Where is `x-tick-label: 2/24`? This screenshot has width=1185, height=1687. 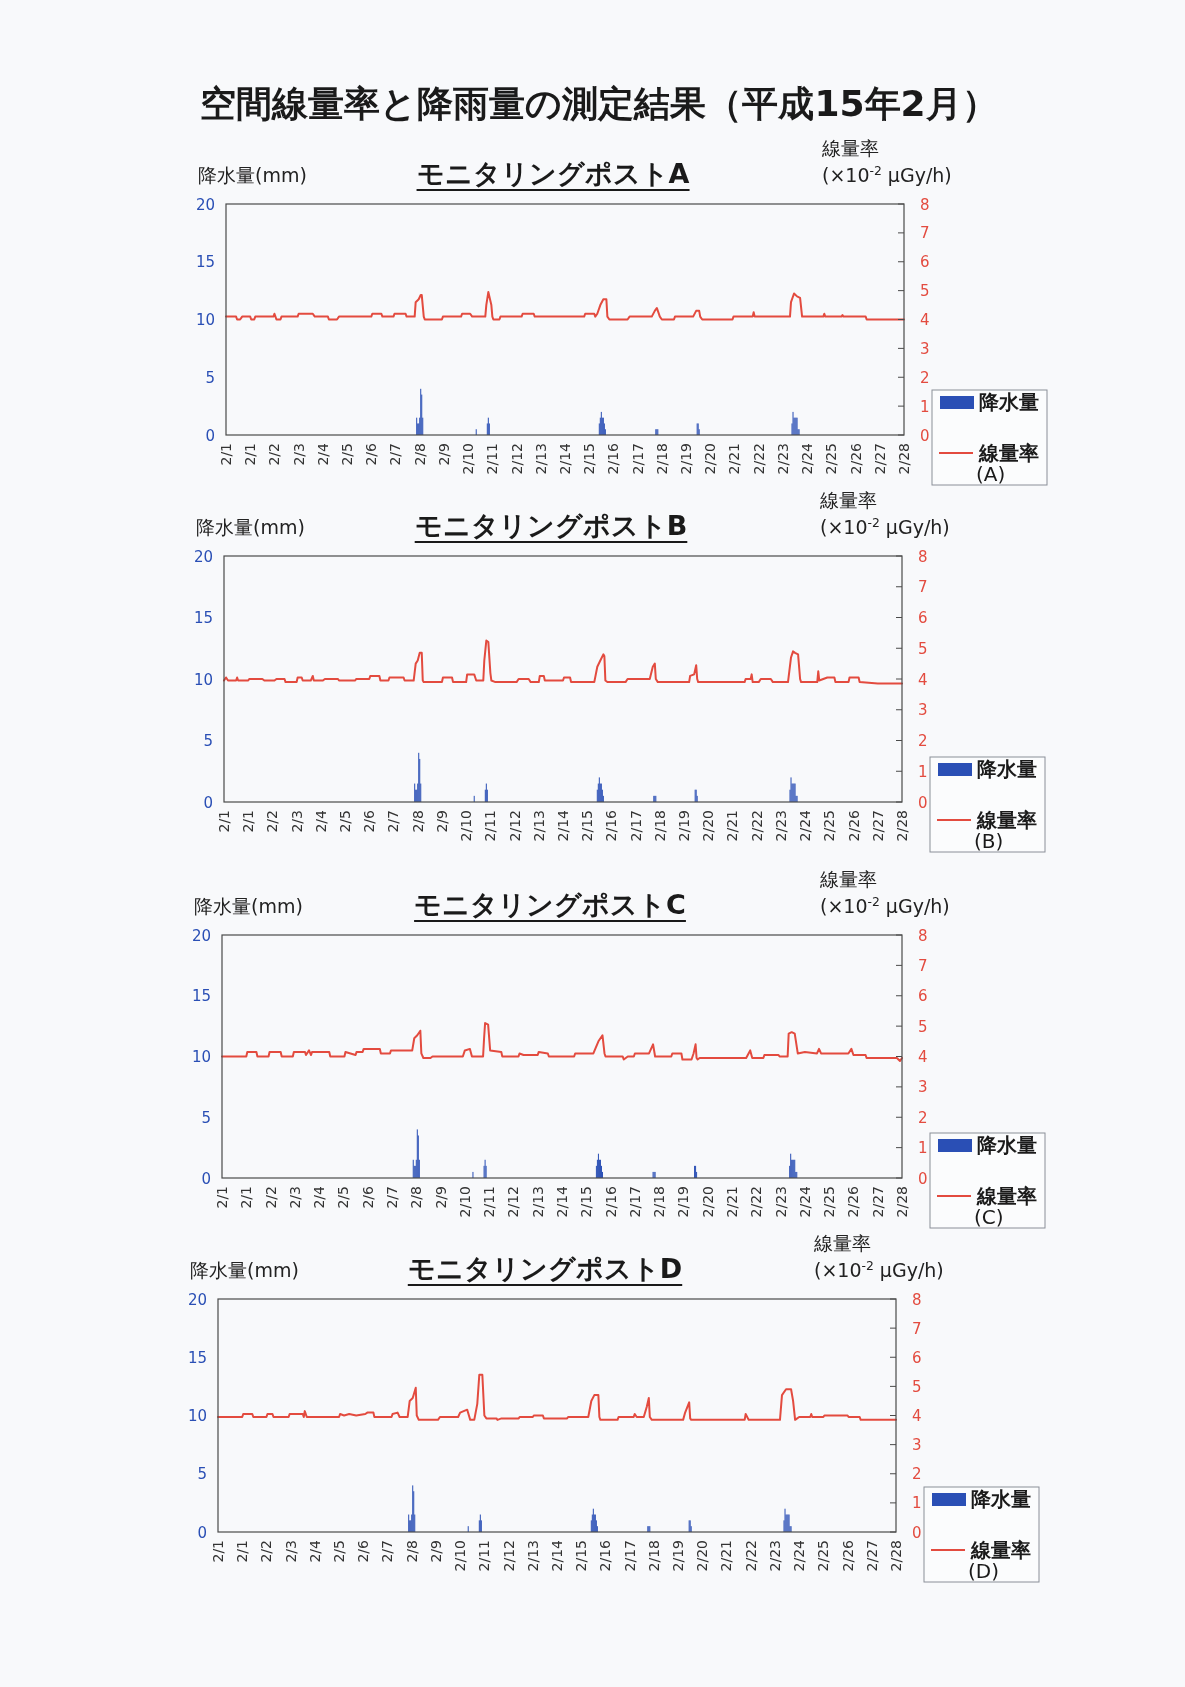 x-tick-label: 2/24 is located at coordinates (805, 825).